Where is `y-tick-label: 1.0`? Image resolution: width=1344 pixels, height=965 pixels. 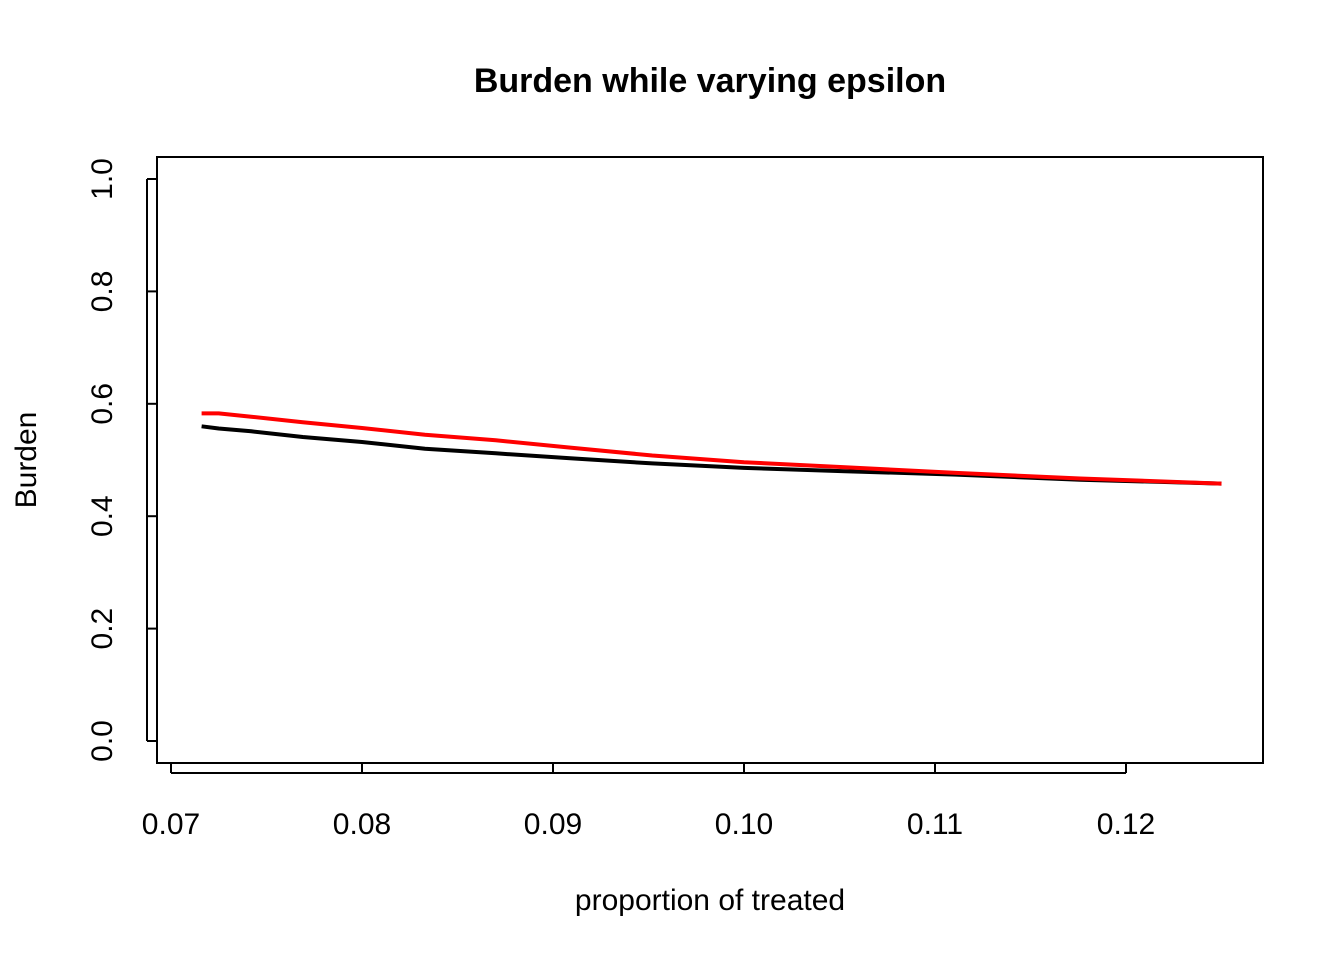
y-tick-label: 1.0 is located at coordinates (102, 179).